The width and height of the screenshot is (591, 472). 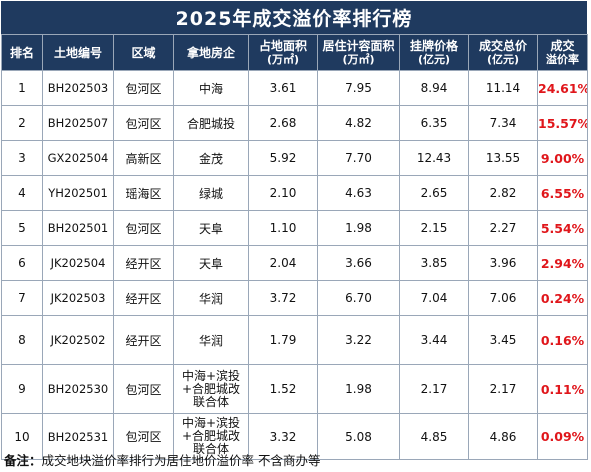 I want to click on cell-land-area: 1.52, so click(x=283, y=389).